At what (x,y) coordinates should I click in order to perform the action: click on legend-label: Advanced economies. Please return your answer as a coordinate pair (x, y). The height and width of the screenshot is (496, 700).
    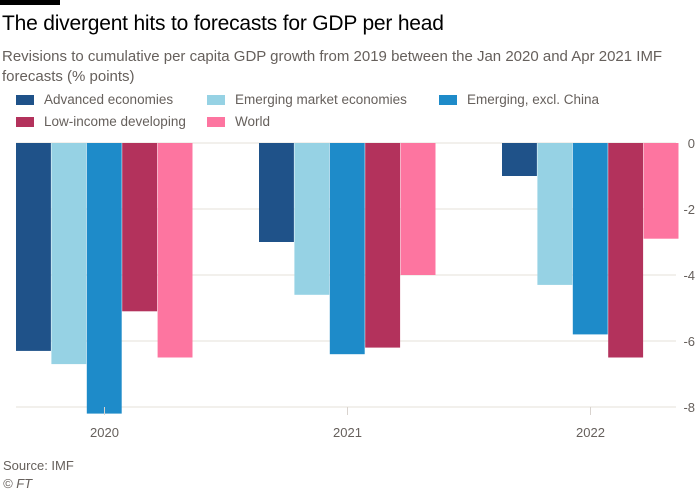
    Looking at the image, I should click on (109, 99).